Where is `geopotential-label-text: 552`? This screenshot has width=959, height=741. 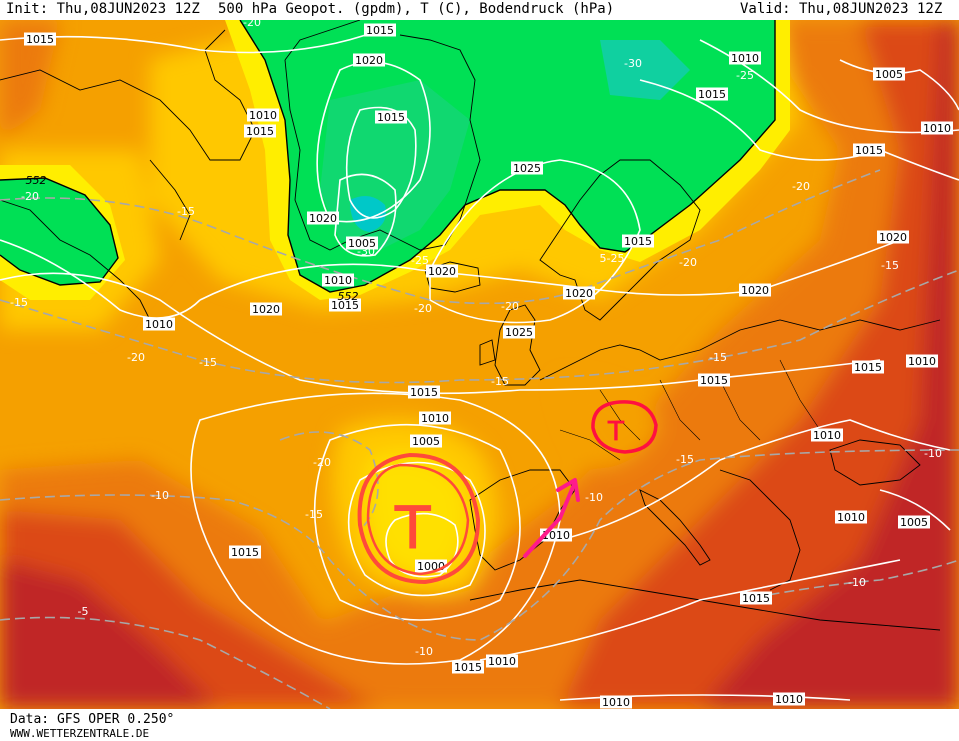 geopotential-label-text: 552 is located at coordinates (36, 180).